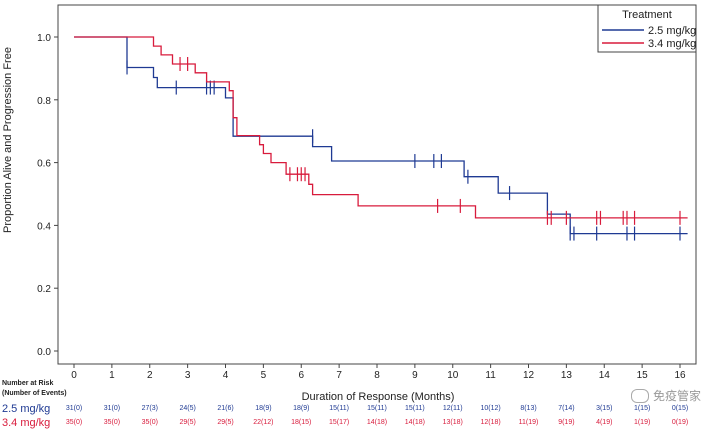 This screenshot has height=431, width=709. Describe the element at coordinates (264, 375) in the screenshot. I see `x-tick-label: 5` at that location.